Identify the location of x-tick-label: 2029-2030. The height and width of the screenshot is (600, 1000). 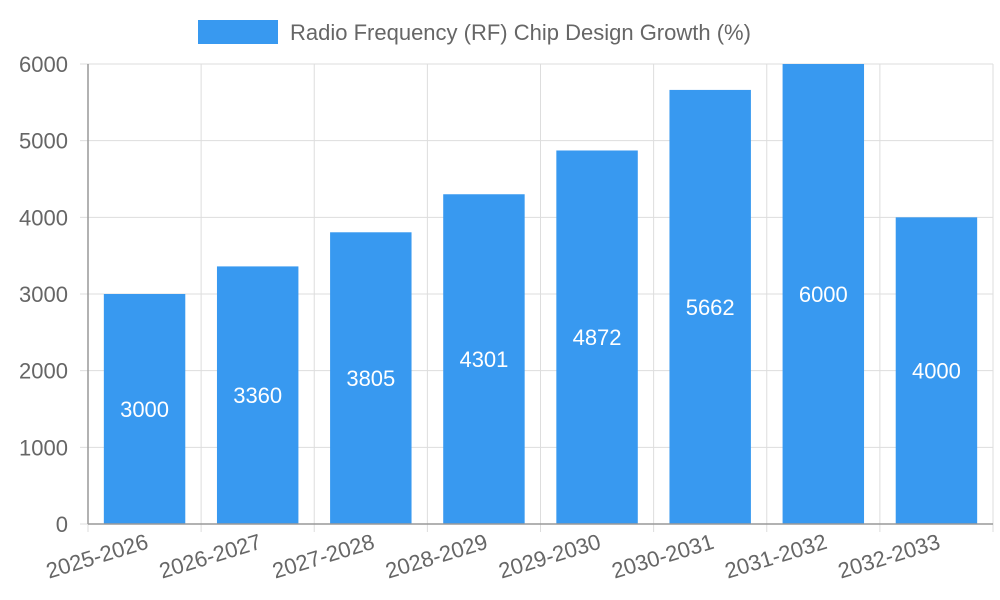
(550, 556).